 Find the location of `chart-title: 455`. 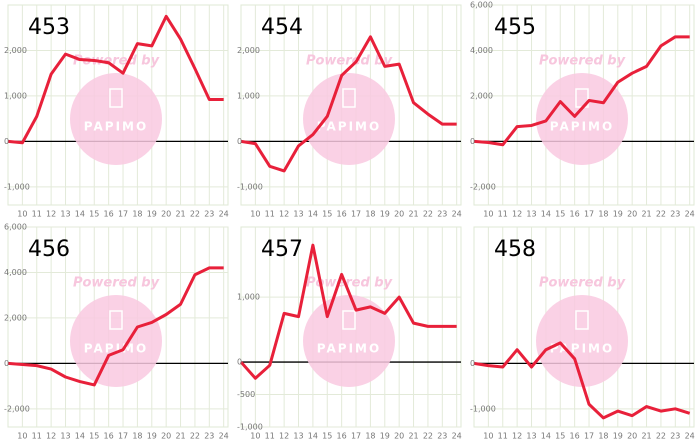

chart-title: 455 is located at coordinates (515, 27).